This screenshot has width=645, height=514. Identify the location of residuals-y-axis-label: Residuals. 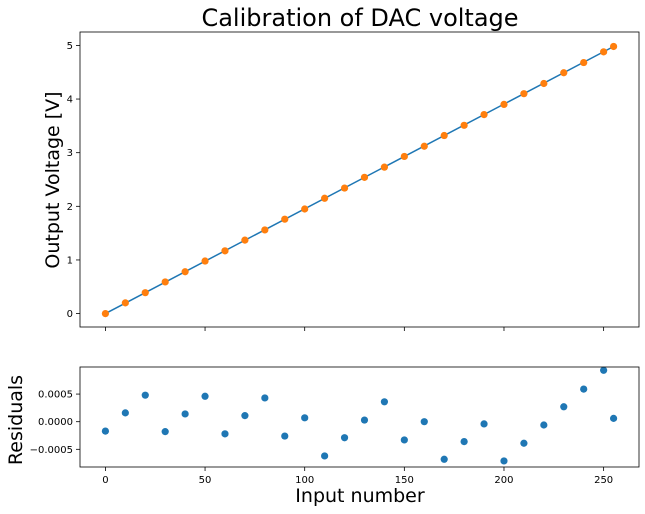
(16, 420).